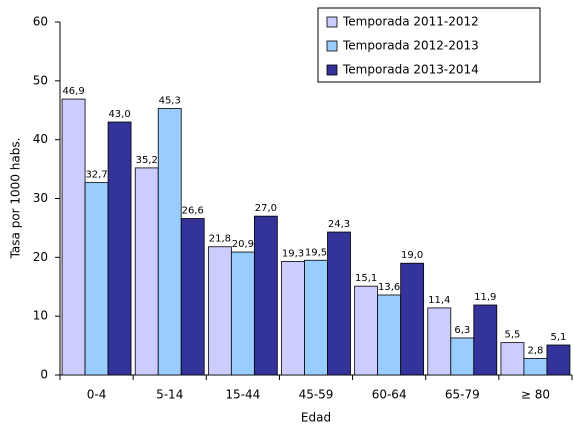 Image resolution: width=573 pixels, height=425 pixels. I want to click on y-tick-label: 30, so click(40, 198).